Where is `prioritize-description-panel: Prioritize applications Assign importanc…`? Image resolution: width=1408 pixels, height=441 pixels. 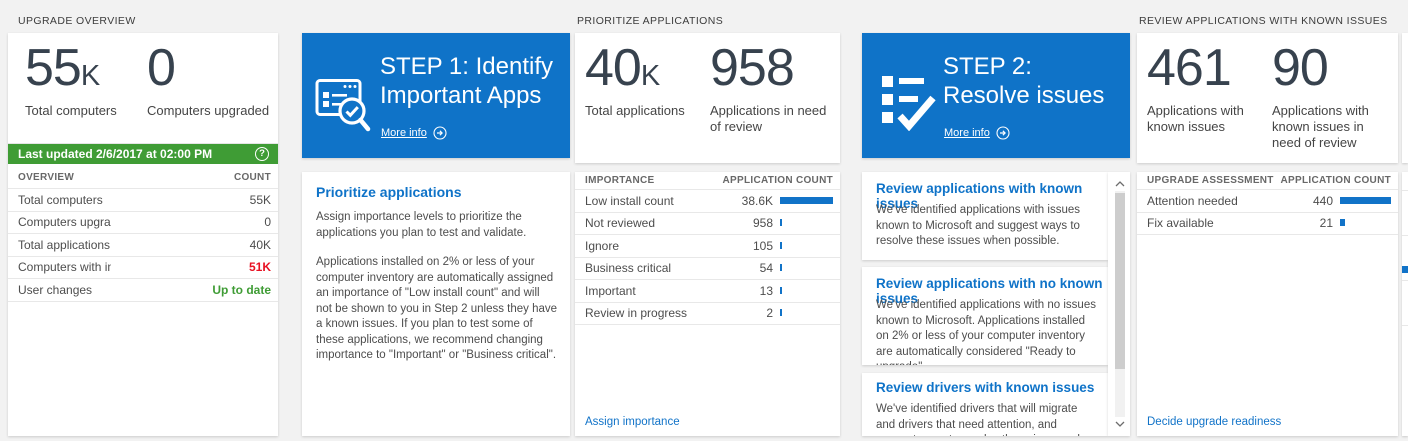
prioritize-description-panel: Prioritize applications Assign importanc… is located at coordinates (436, 304).